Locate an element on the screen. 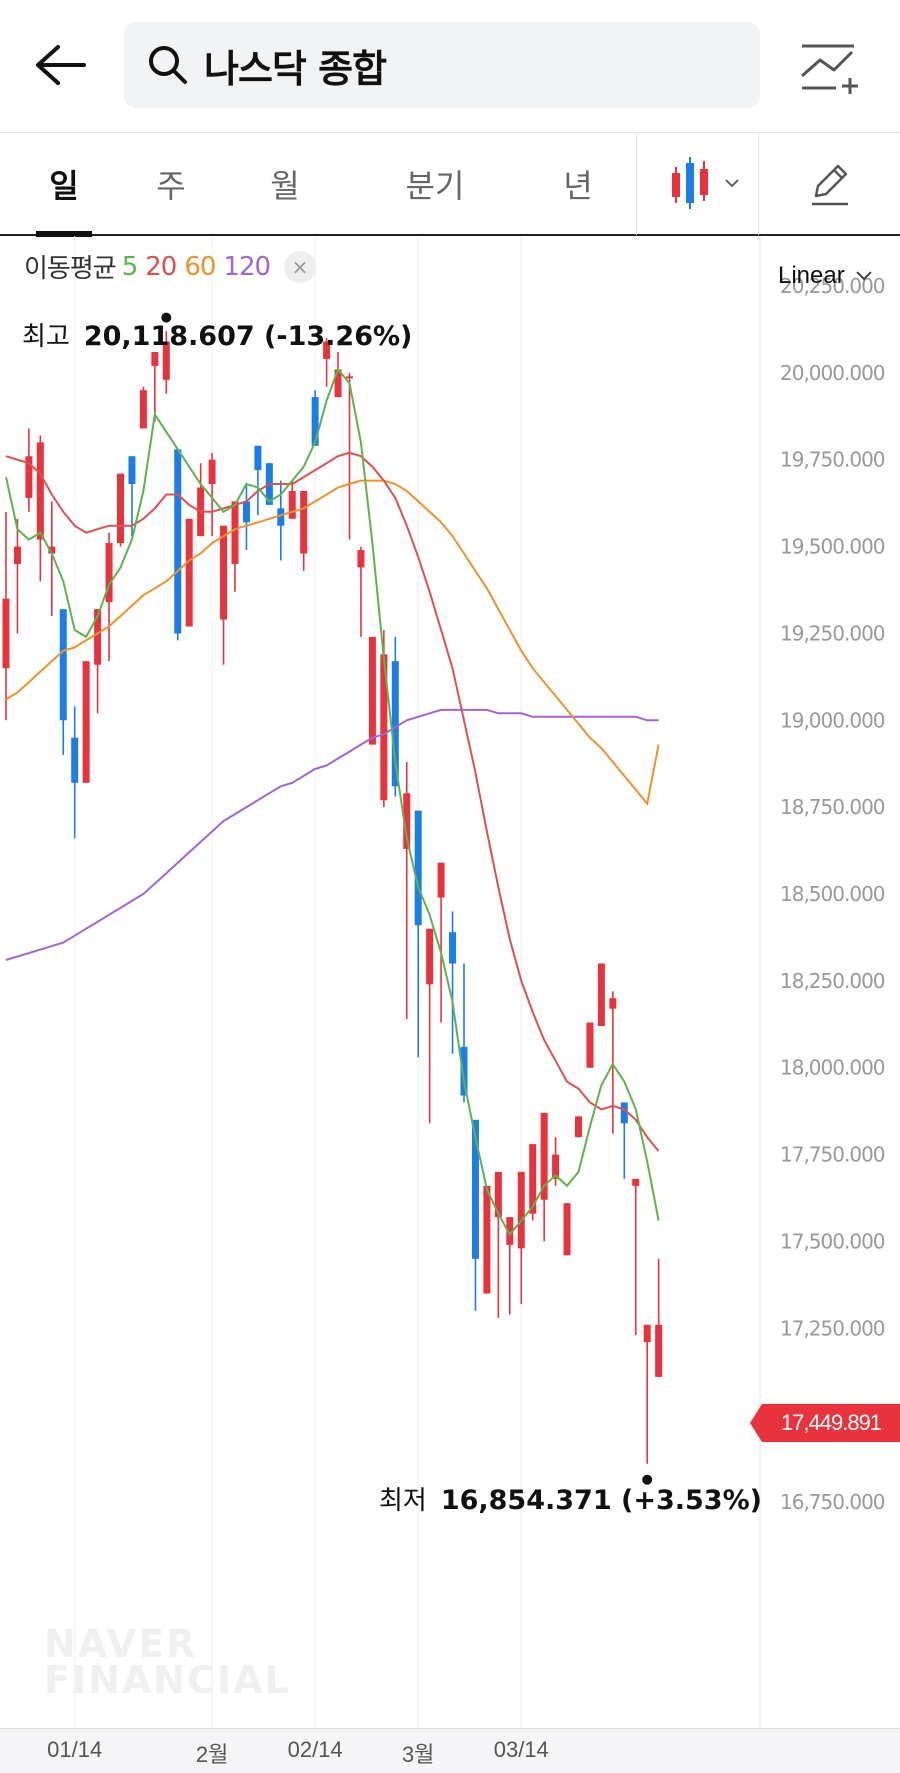 The image size is (900, 1773). search-input: 나스닥 종합 is located at coordinates (442, 65).